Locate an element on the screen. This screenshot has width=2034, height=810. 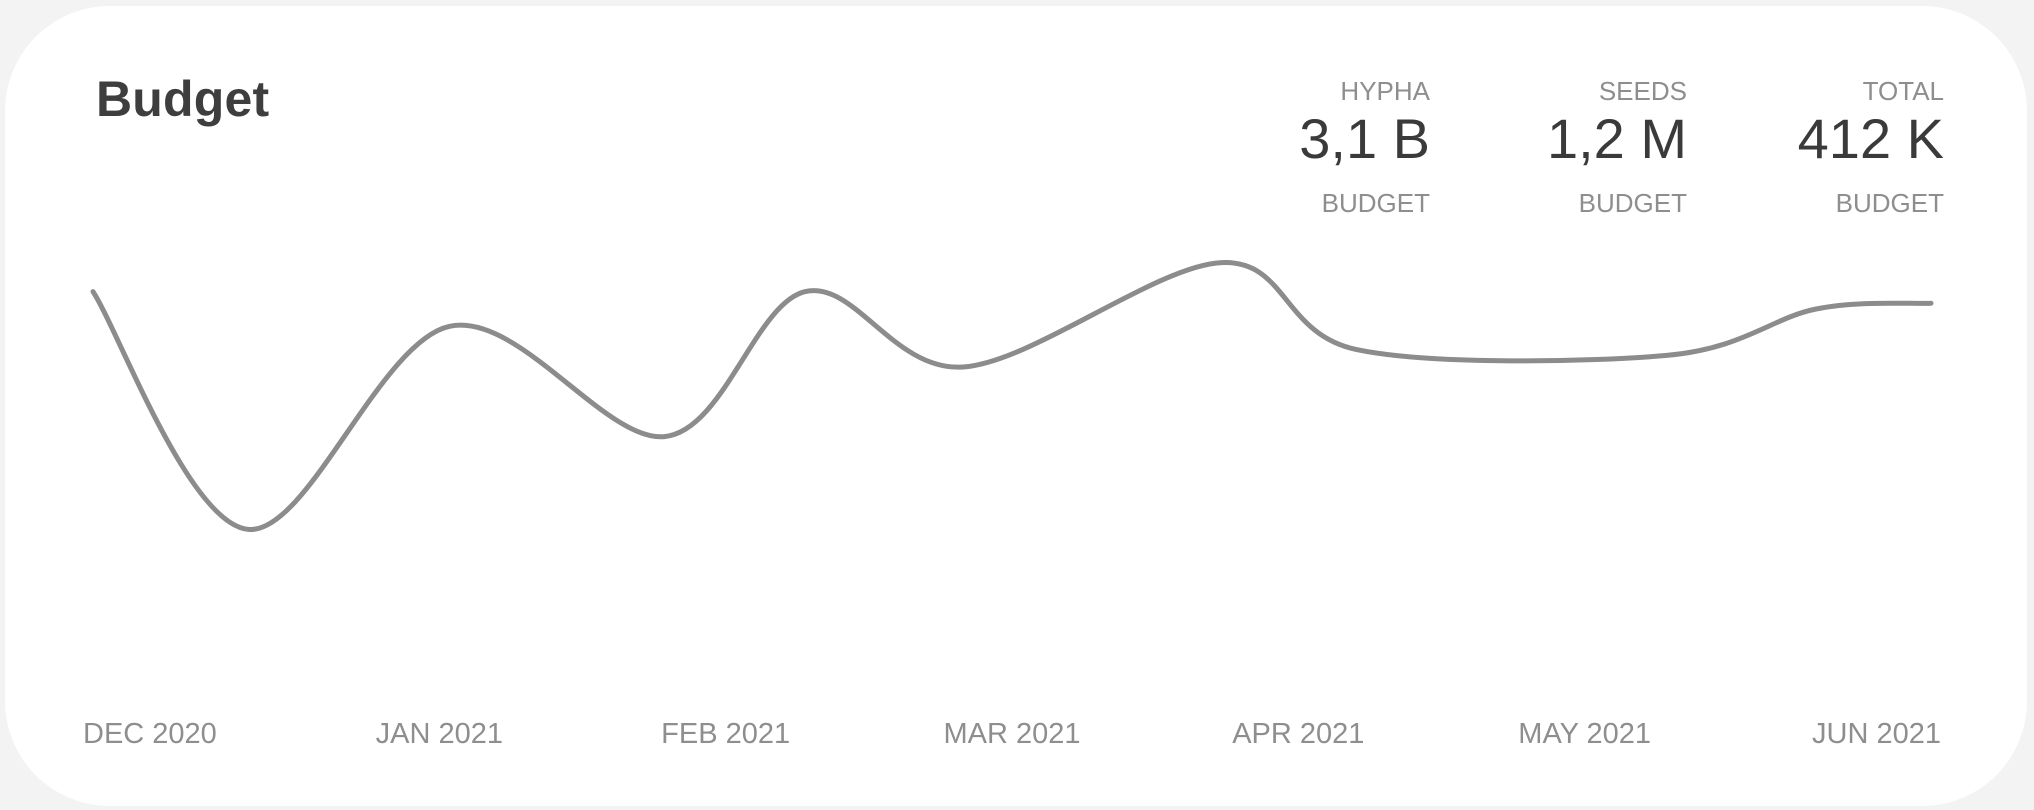
x-tick-label: DEC 2020 is located at coordinates (150, 734).